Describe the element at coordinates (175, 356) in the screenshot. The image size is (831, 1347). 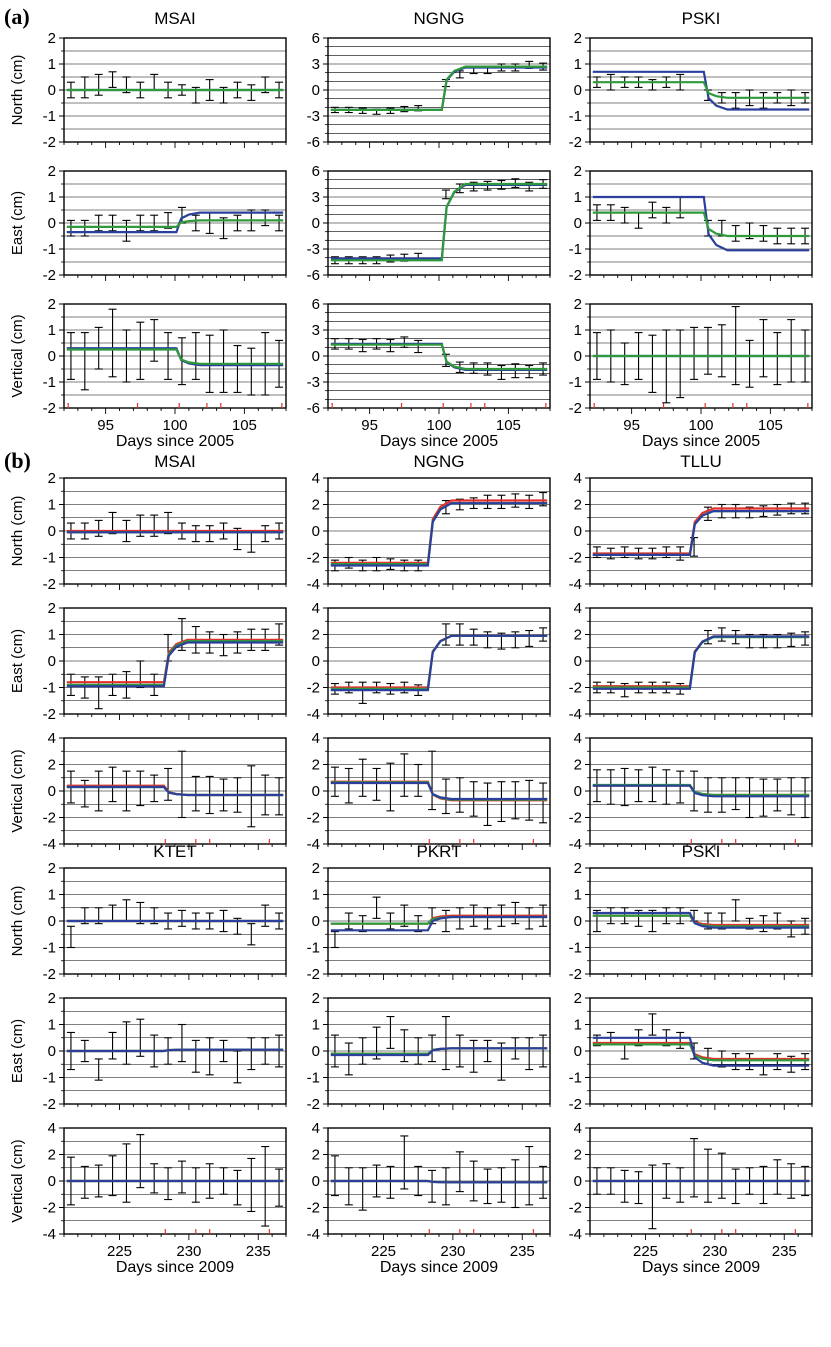
I see `model-line-green` at that location.